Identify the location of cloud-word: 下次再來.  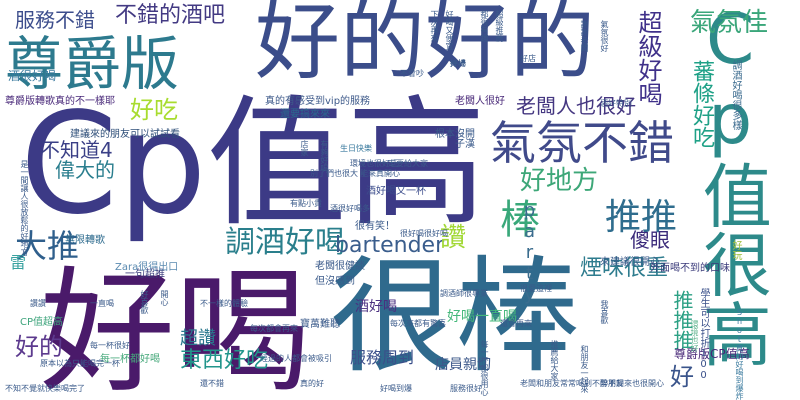
(434, 26).